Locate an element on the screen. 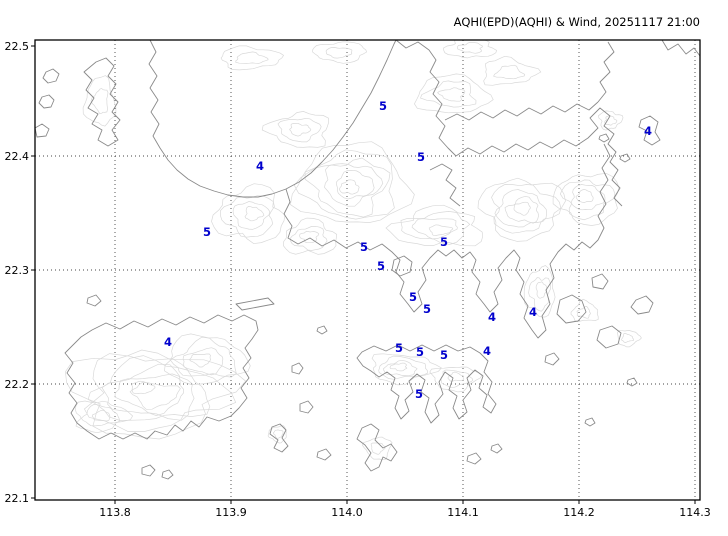  y-axis-label: 22.5 is located at coordinates (17, 46).